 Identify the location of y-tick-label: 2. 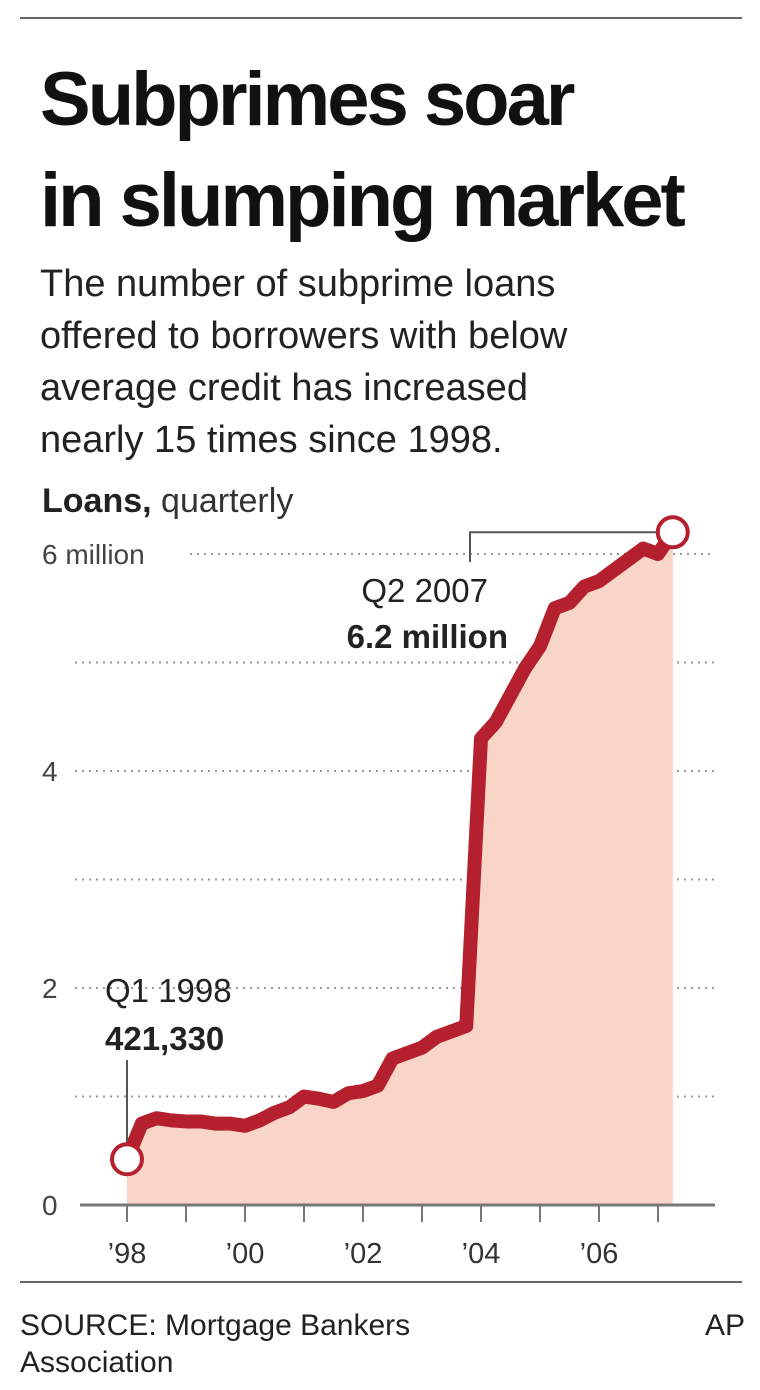
(50, 988).